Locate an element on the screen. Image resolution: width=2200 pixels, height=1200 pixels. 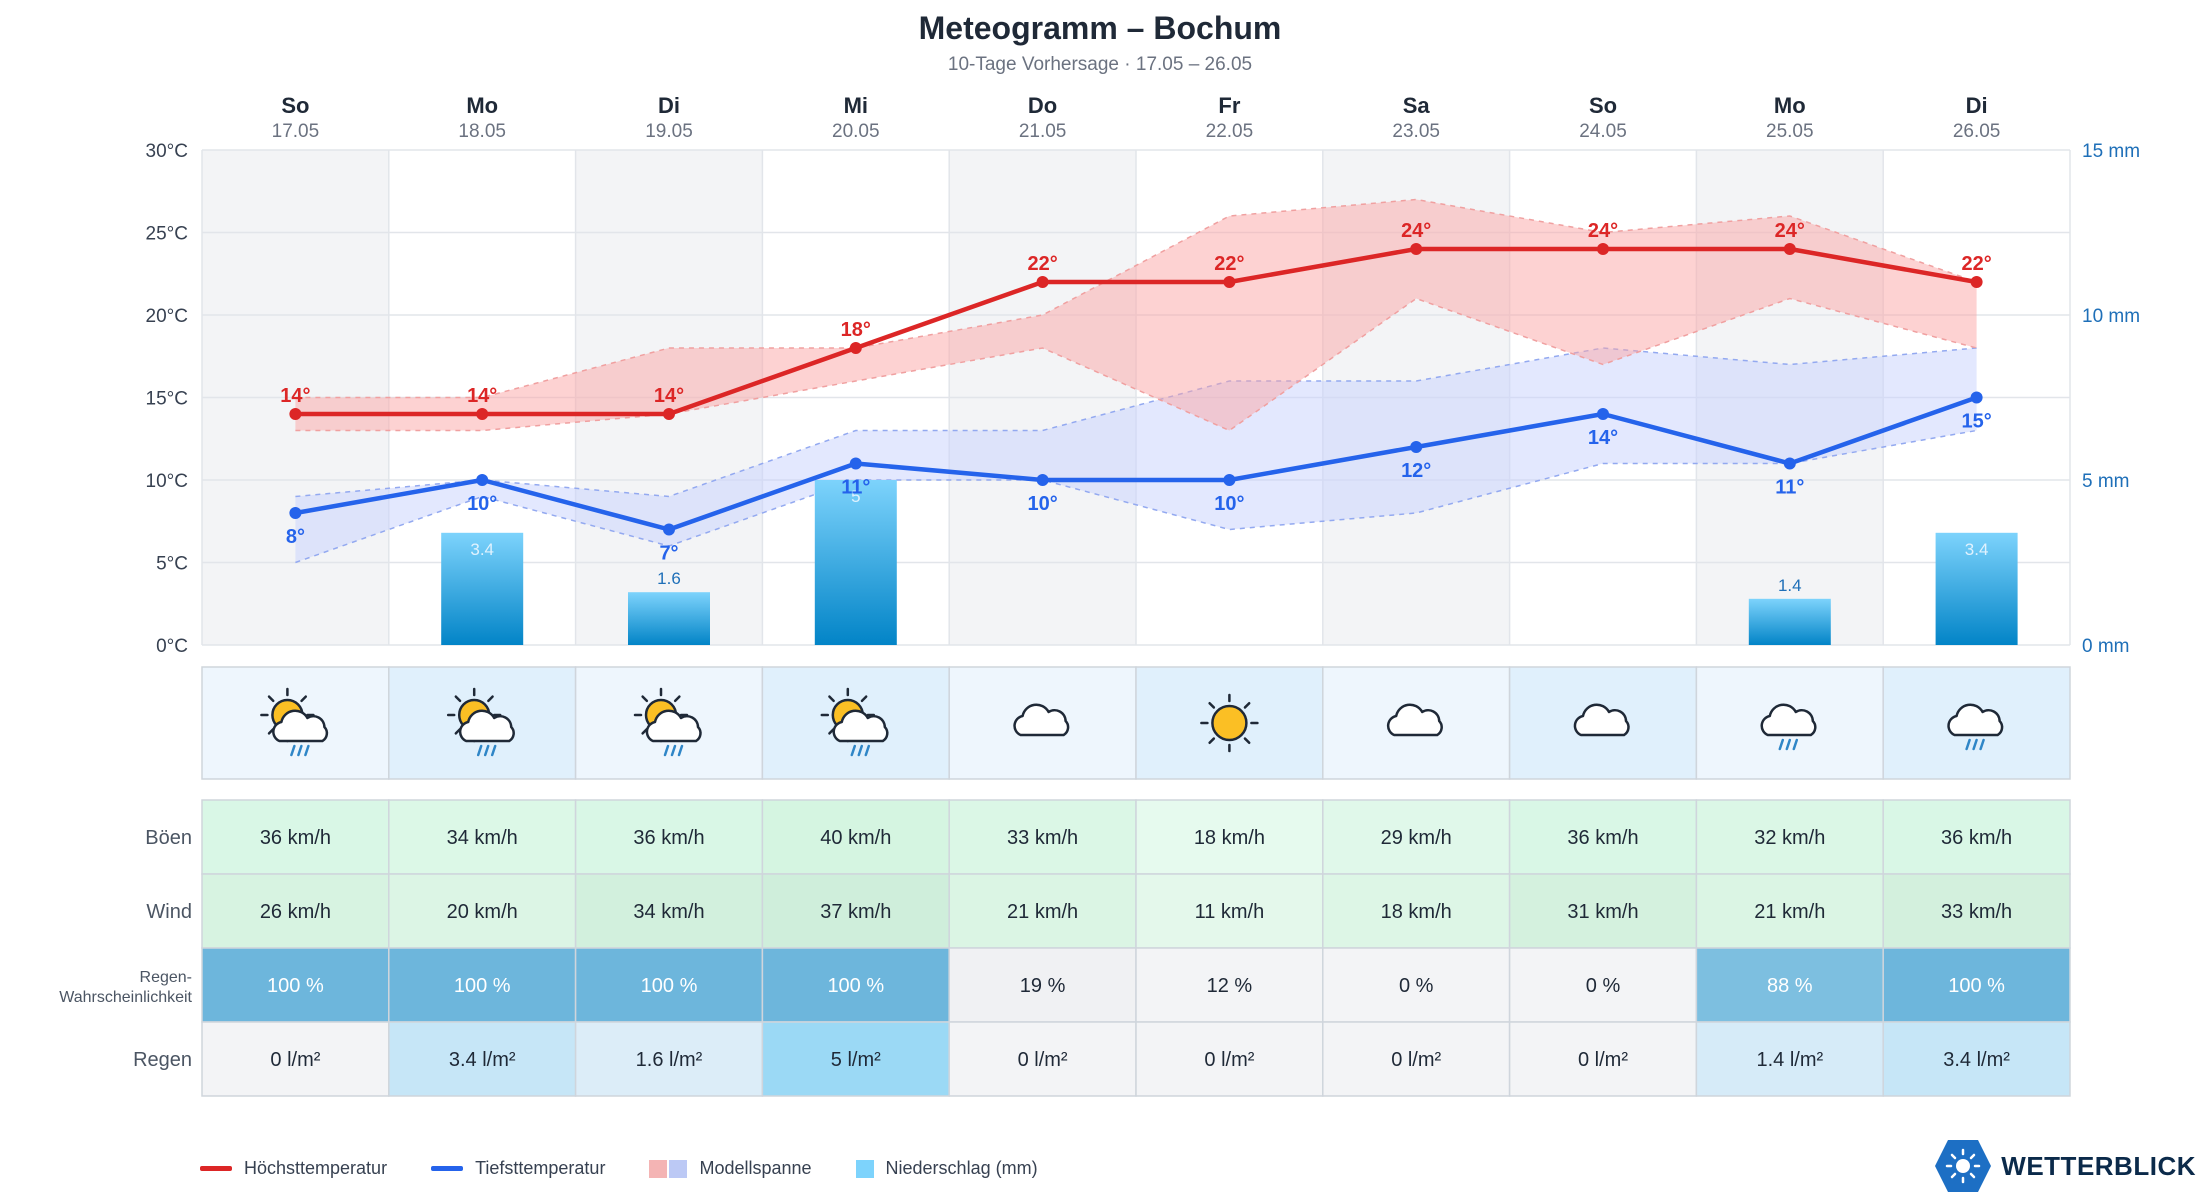
high-range-band-lower is located at coordinates (1136, 364).